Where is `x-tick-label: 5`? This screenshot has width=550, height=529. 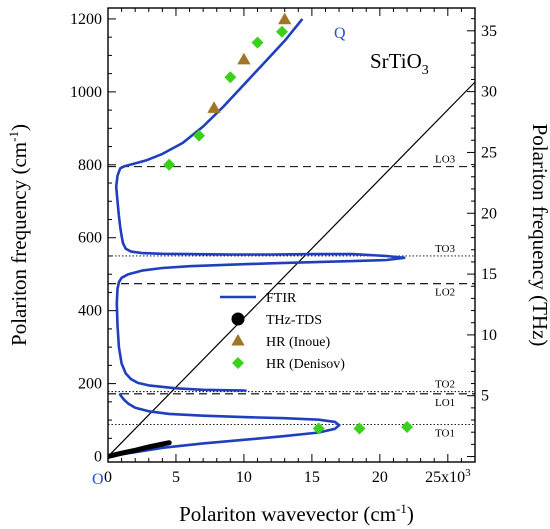 x-tick-label: 5 is located at coordinates (176, 477).